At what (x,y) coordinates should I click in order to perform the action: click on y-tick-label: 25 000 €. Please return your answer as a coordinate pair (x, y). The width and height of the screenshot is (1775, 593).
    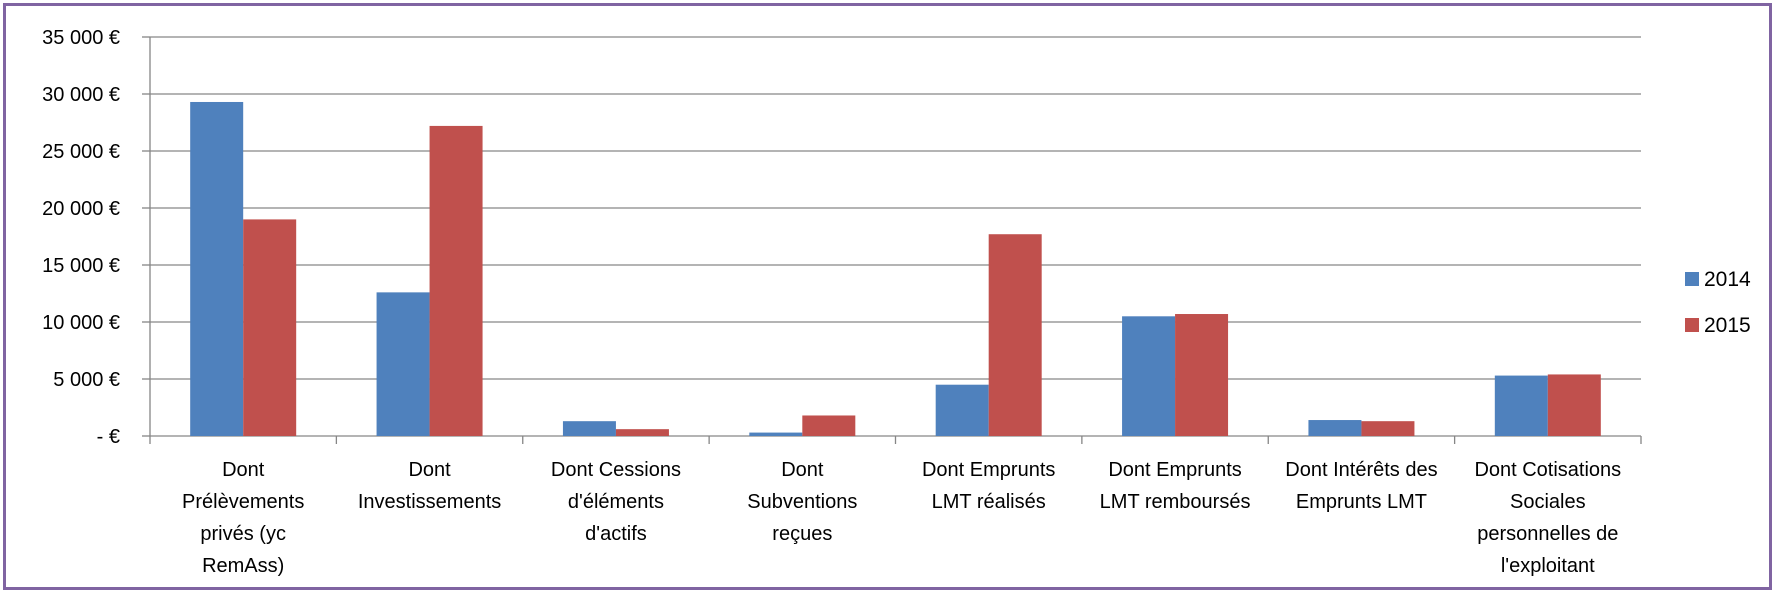
    Looking at the image, I should click on (81, 152).